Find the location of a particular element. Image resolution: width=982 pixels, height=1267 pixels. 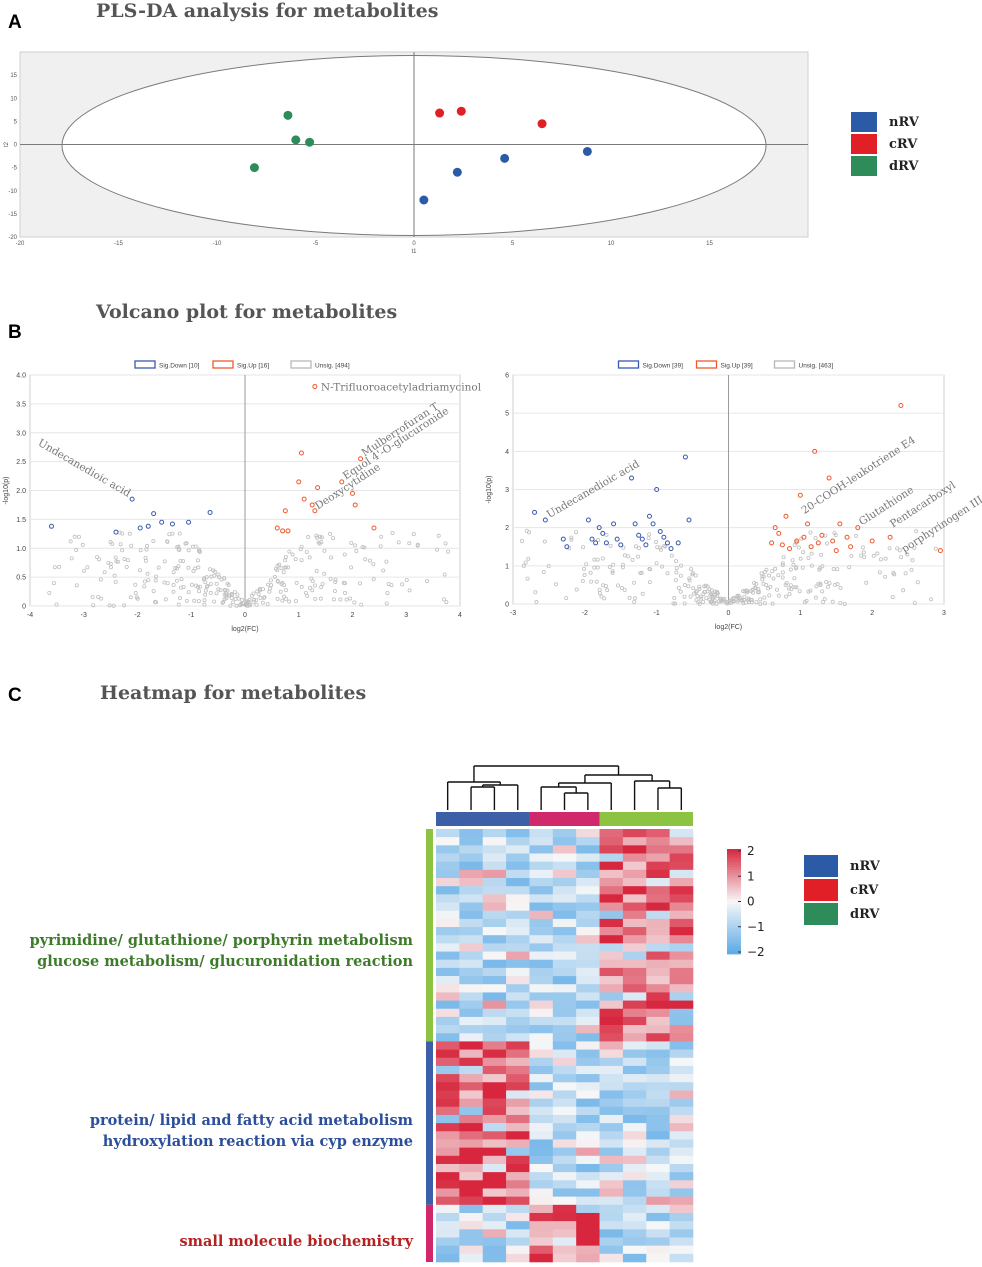

x-tick-label: 0 is located at coordinates (414, 244).